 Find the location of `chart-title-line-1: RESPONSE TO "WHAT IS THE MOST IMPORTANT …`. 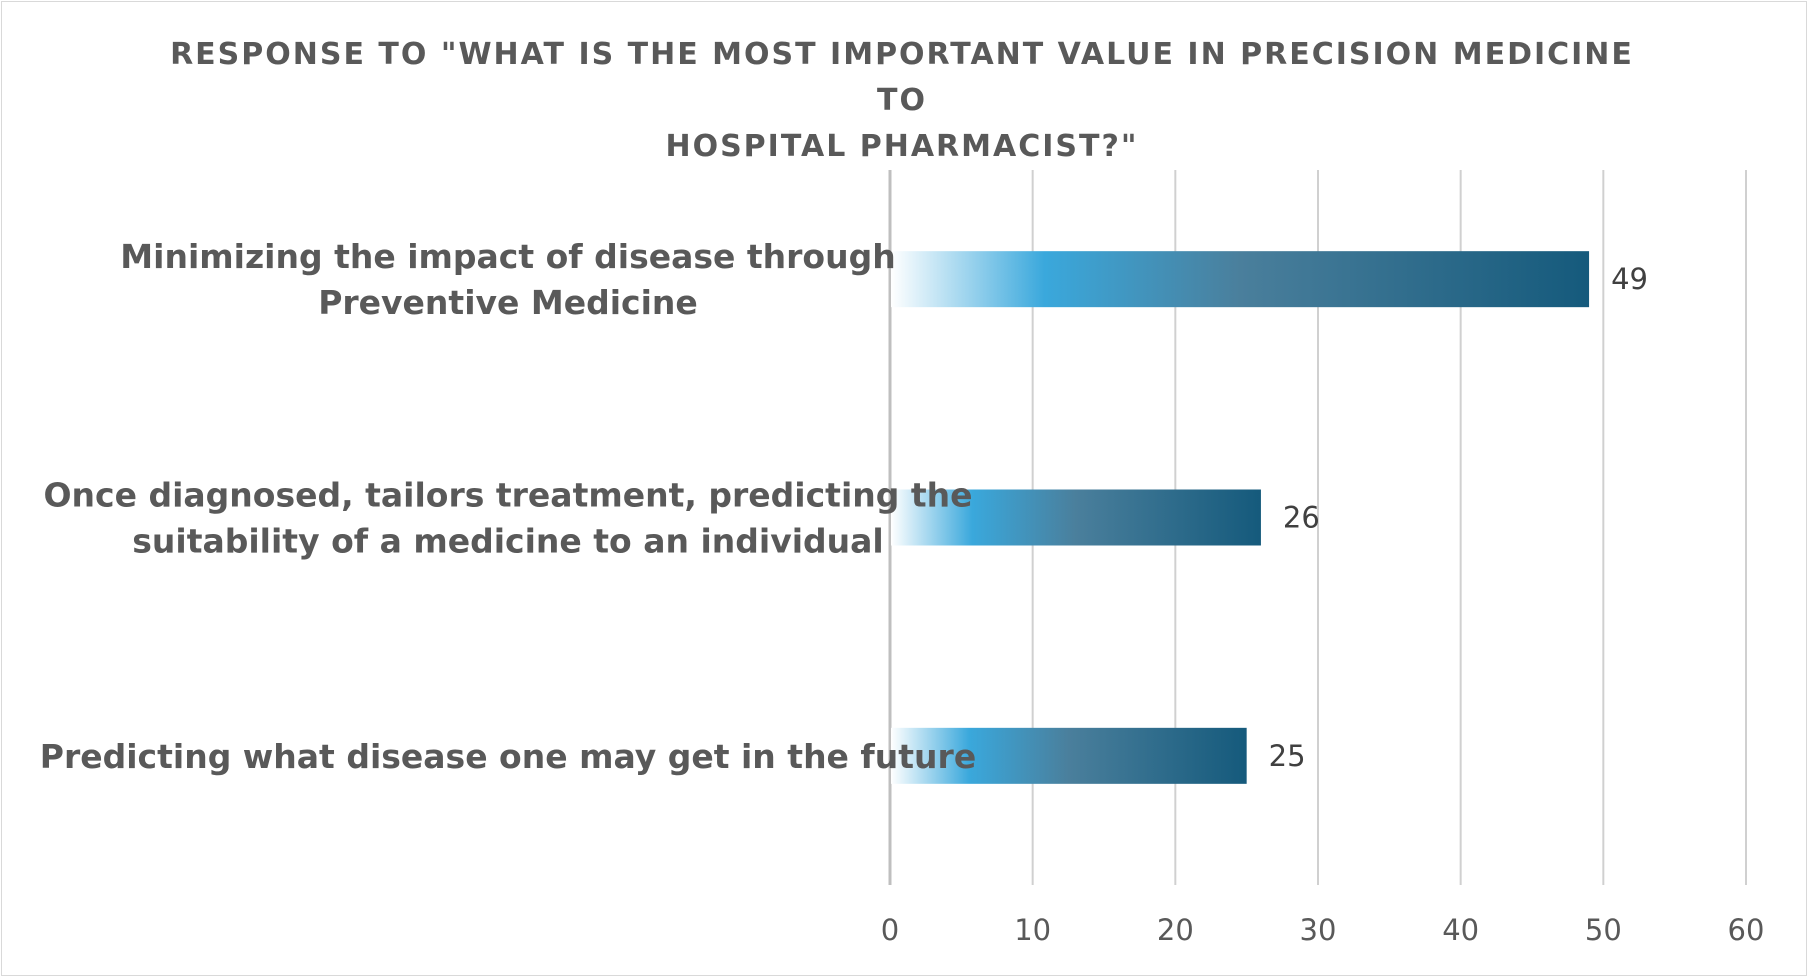

chart-title-line-1: RESPONSE TO "WHAT IS THE MOST IMPORTANT … is located at coordinates (902, 77).